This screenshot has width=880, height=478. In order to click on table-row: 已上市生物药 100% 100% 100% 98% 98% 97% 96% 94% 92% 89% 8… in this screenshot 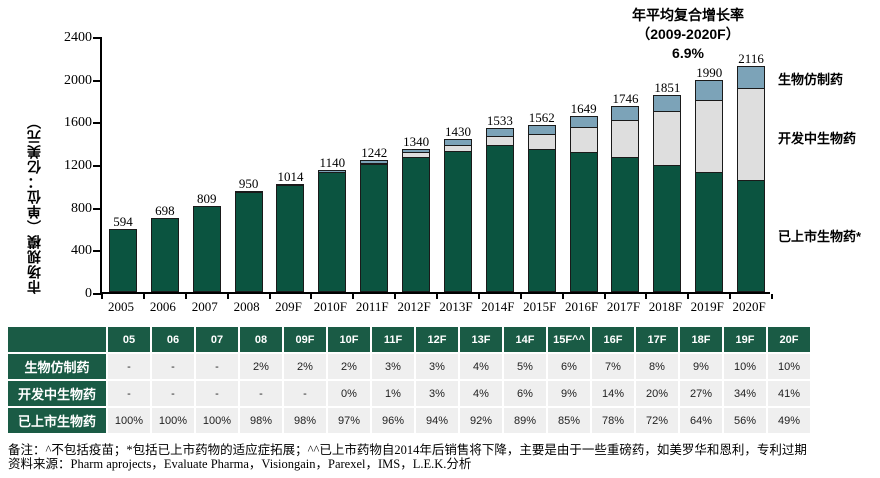, I will do `click(409, 420)`.